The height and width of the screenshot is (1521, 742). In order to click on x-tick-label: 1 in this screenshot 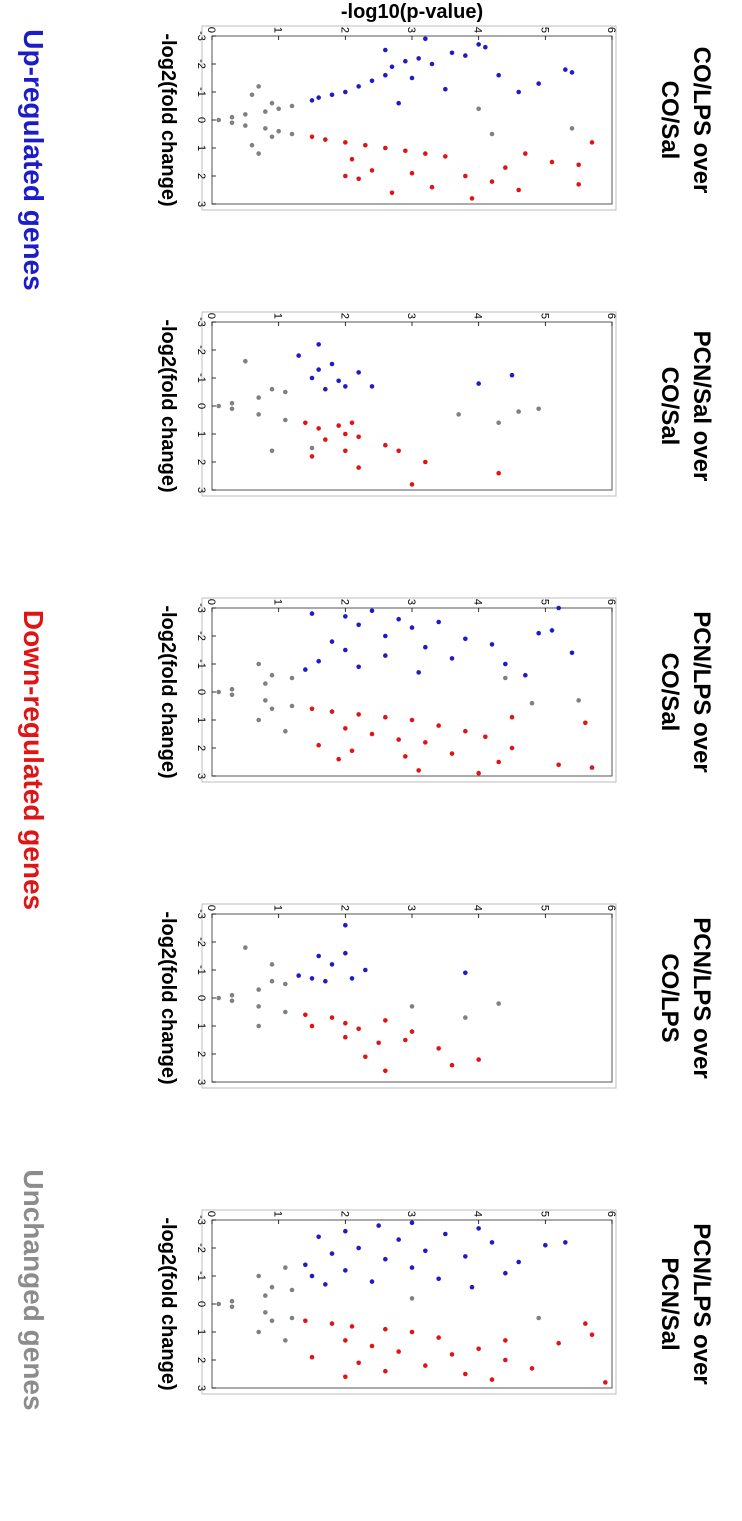, I will do `click(201, 1026)`.